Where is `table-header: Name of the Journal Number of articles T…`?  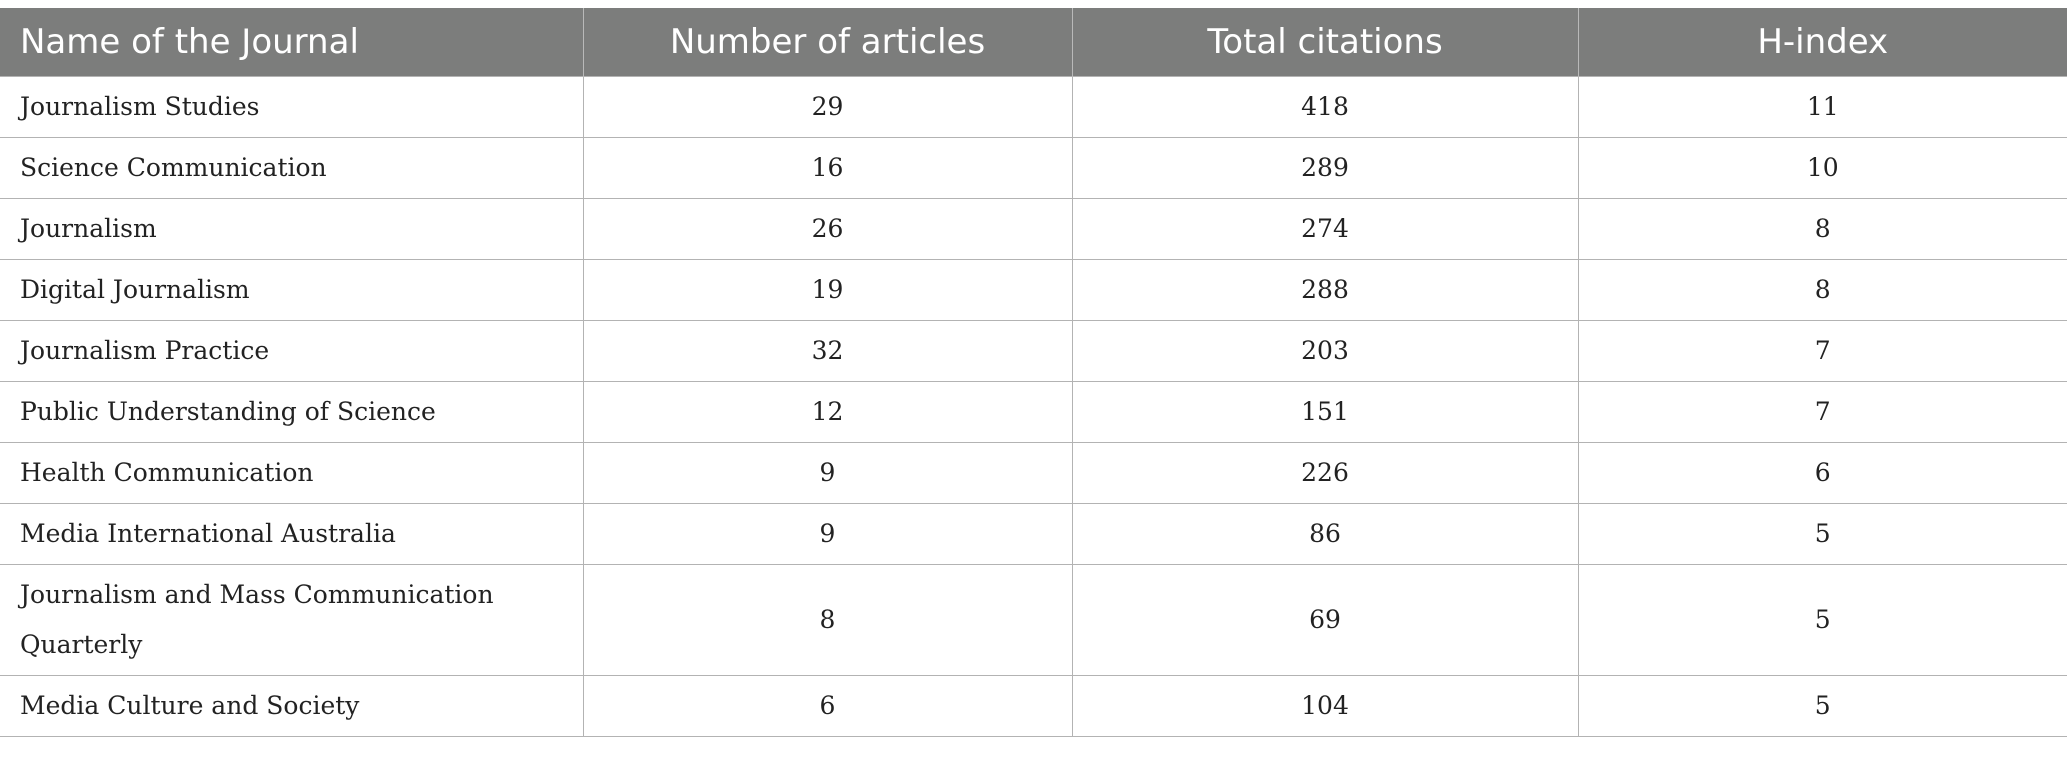
table-header: Name of the Journal Number of articles T… is located at coordinates (1033, 42).